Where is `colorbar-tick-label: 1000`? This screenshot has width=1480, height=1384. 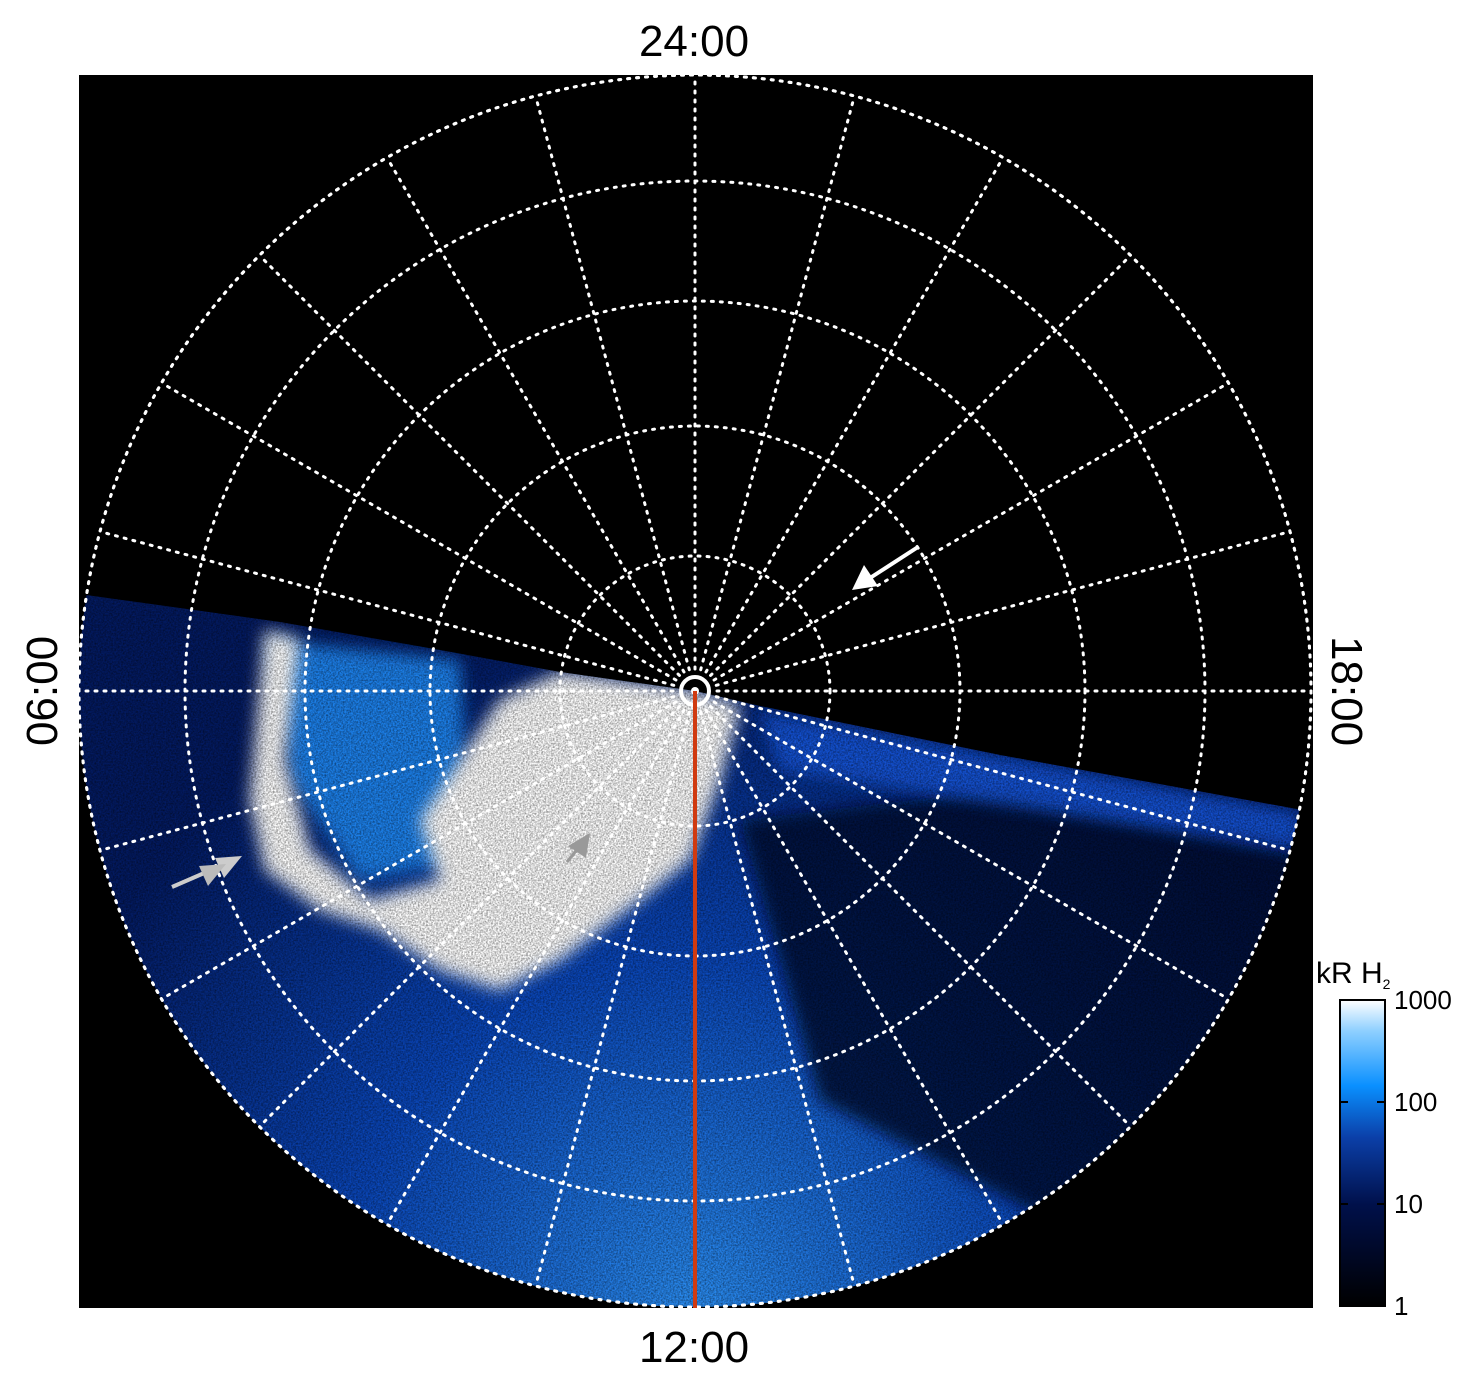
colorbar-tick-label: 1000 is located at coordinates (1423, 1000).